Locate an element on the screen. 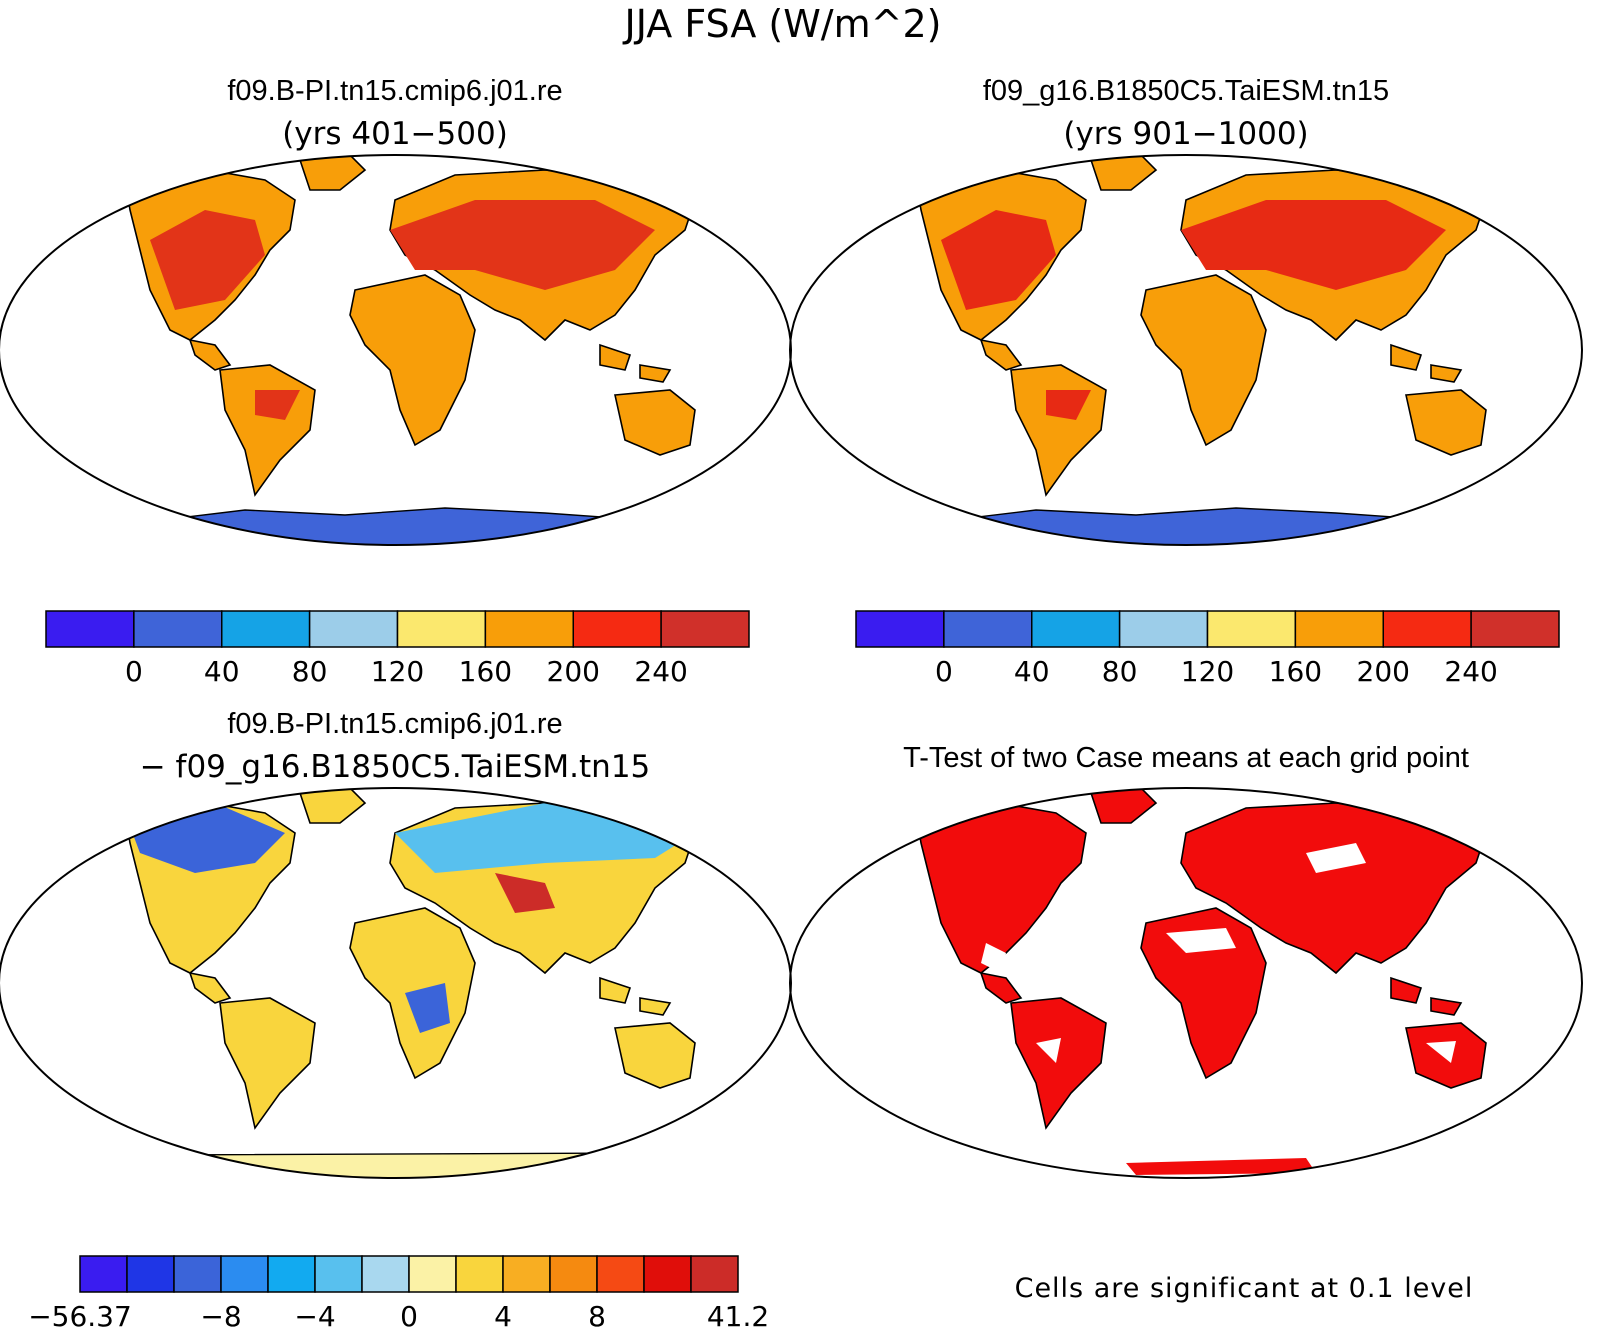 The width and height of the screenshot is (1606, 1327). colorbar-tick-label: 4 is located at coordinates (503, 1313).